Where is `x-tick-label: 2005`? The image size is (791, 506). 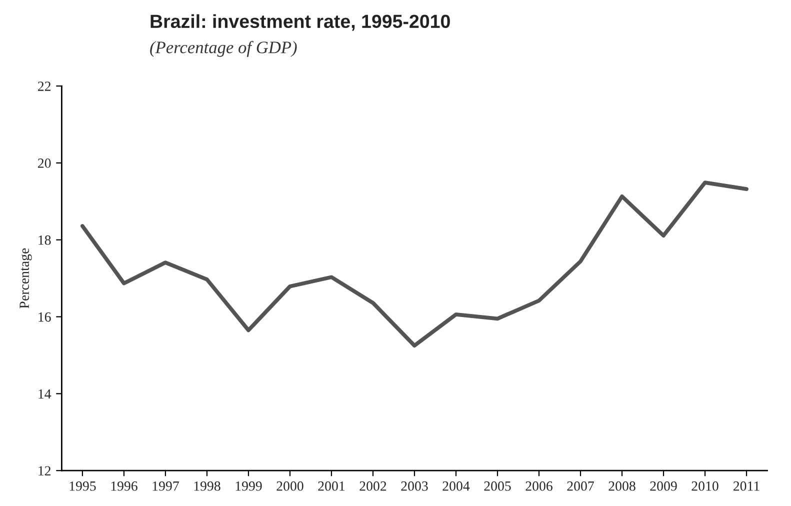 x-tick-label: 2005 is located at coordinates (497, 486).